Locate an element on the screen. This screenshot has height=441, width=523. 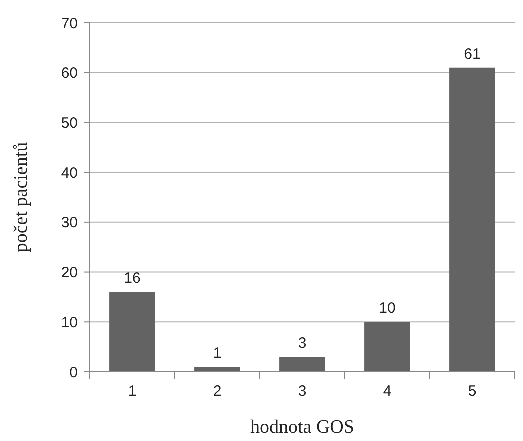
x-tick-label: 2 is located at coordinates (217, 391).